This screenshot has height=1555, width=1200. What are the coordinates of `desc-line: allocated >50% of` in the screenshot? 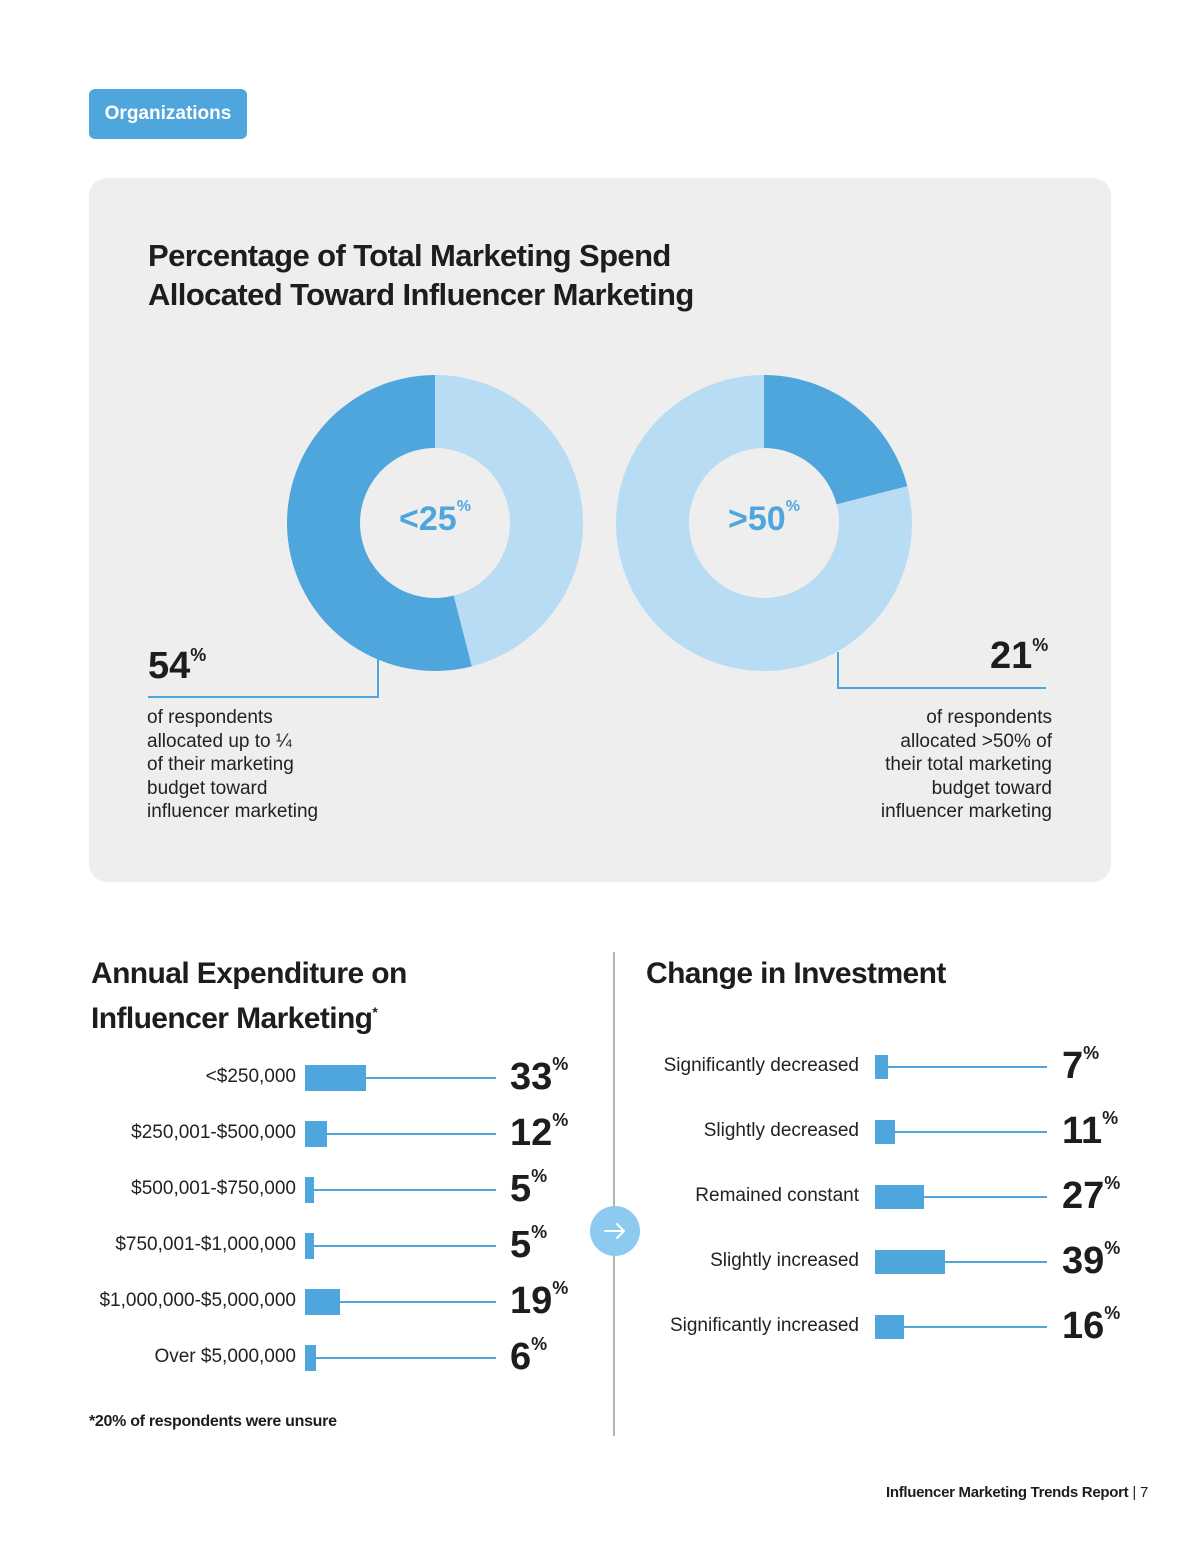 It's located at (976, 741).